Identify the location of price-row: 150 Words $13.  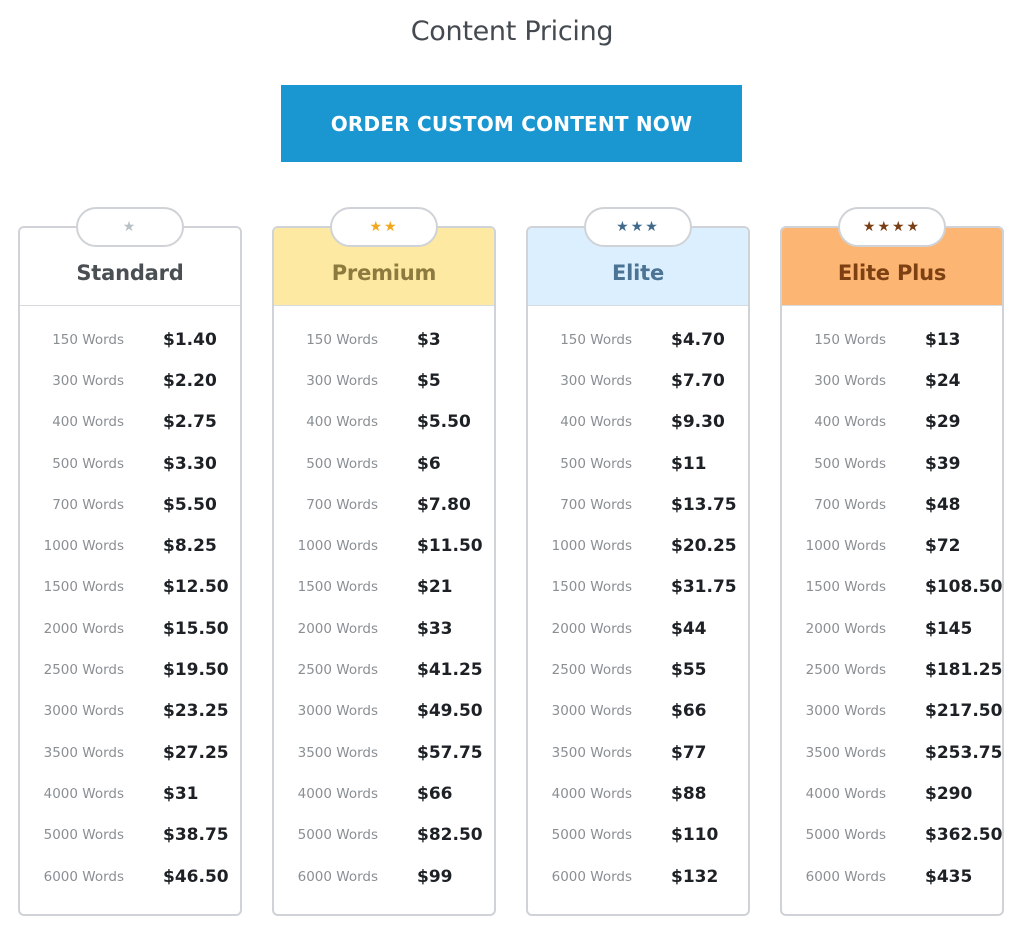
(892, 339).